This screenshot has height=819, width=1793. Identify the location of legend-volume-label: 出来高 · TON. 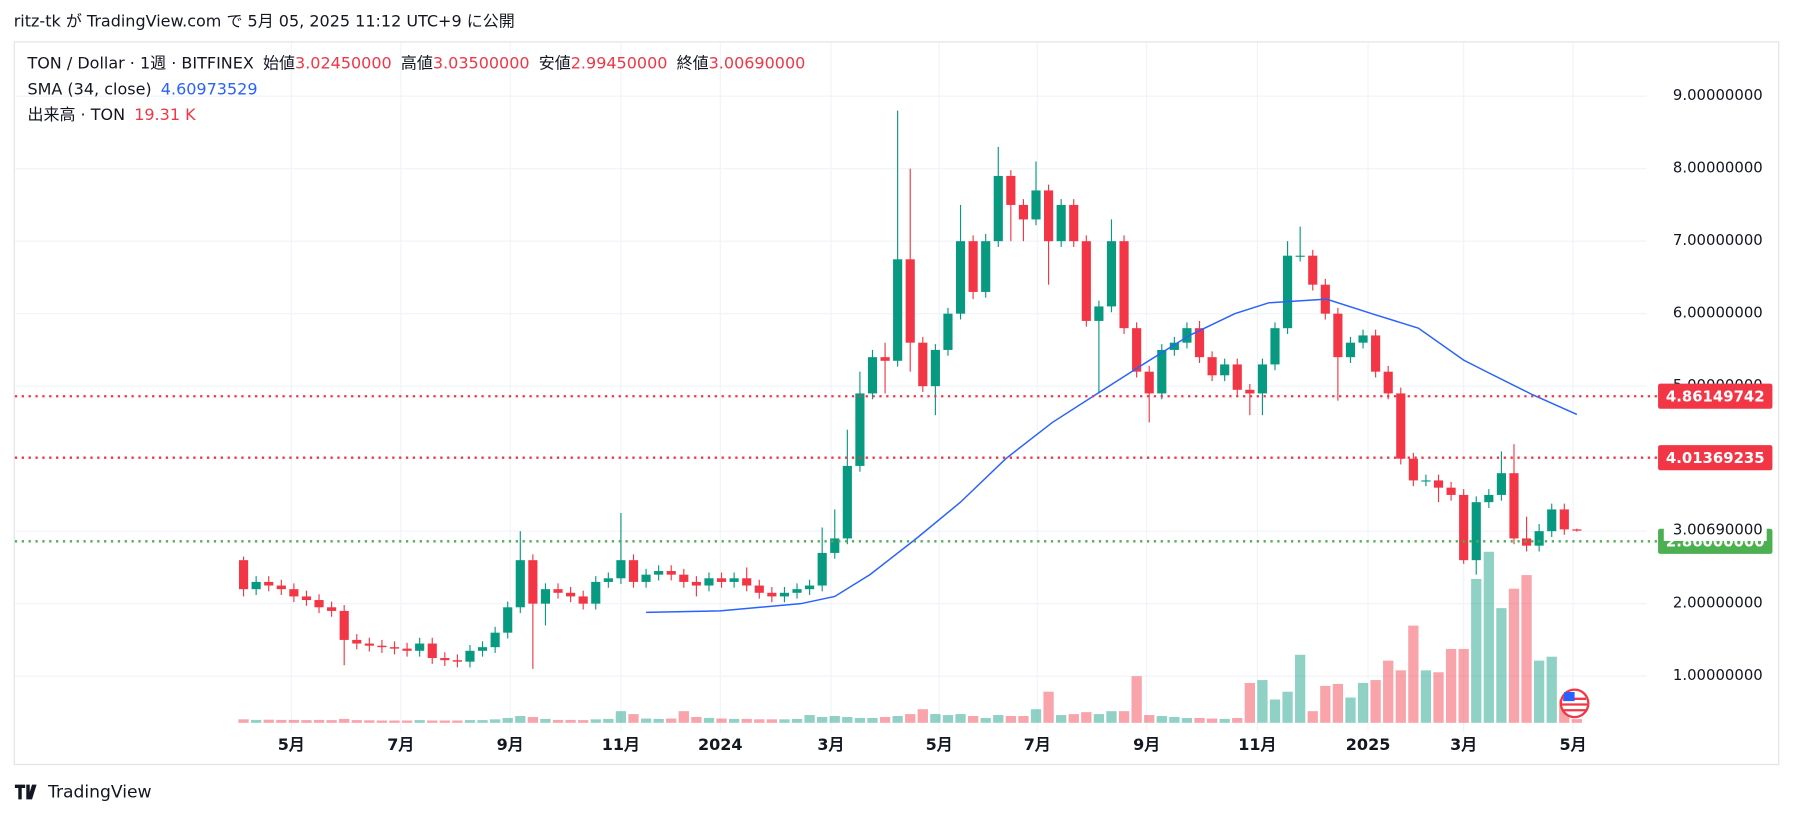
(76, 114).